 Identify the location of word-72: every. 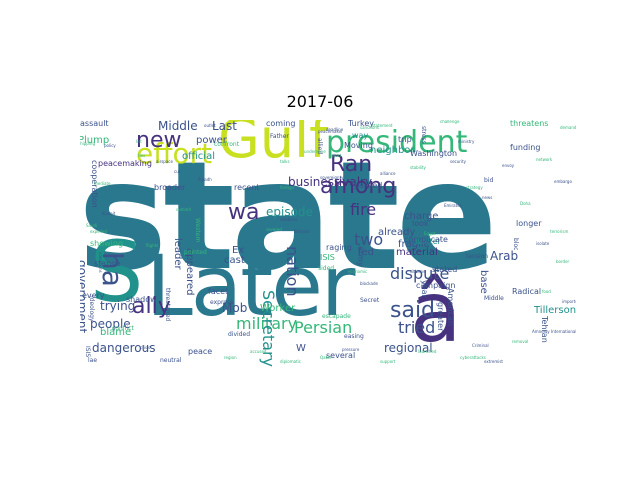
(93, 295).